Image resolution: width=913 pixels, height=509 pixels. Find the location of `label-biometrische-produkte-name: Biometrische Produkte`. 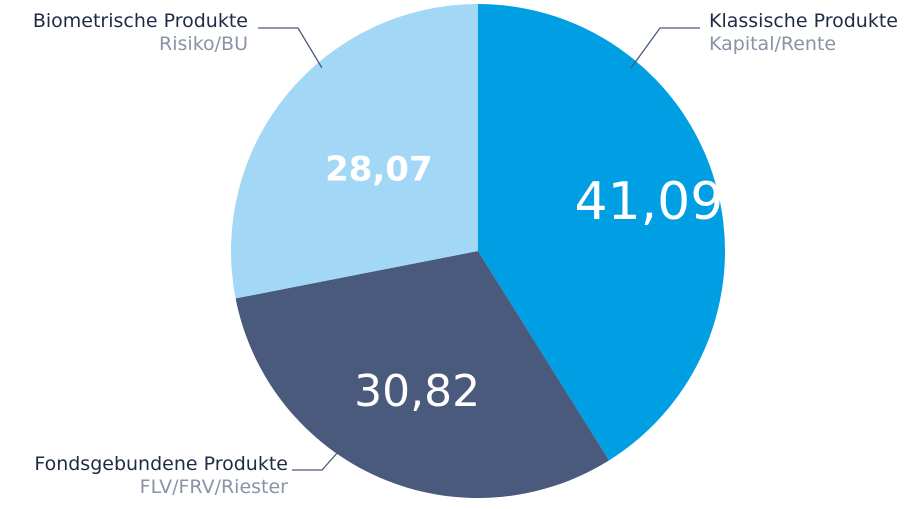

label-biometrische-produkte-name: Biometrische Produkte is located at coordinates (140, 21).